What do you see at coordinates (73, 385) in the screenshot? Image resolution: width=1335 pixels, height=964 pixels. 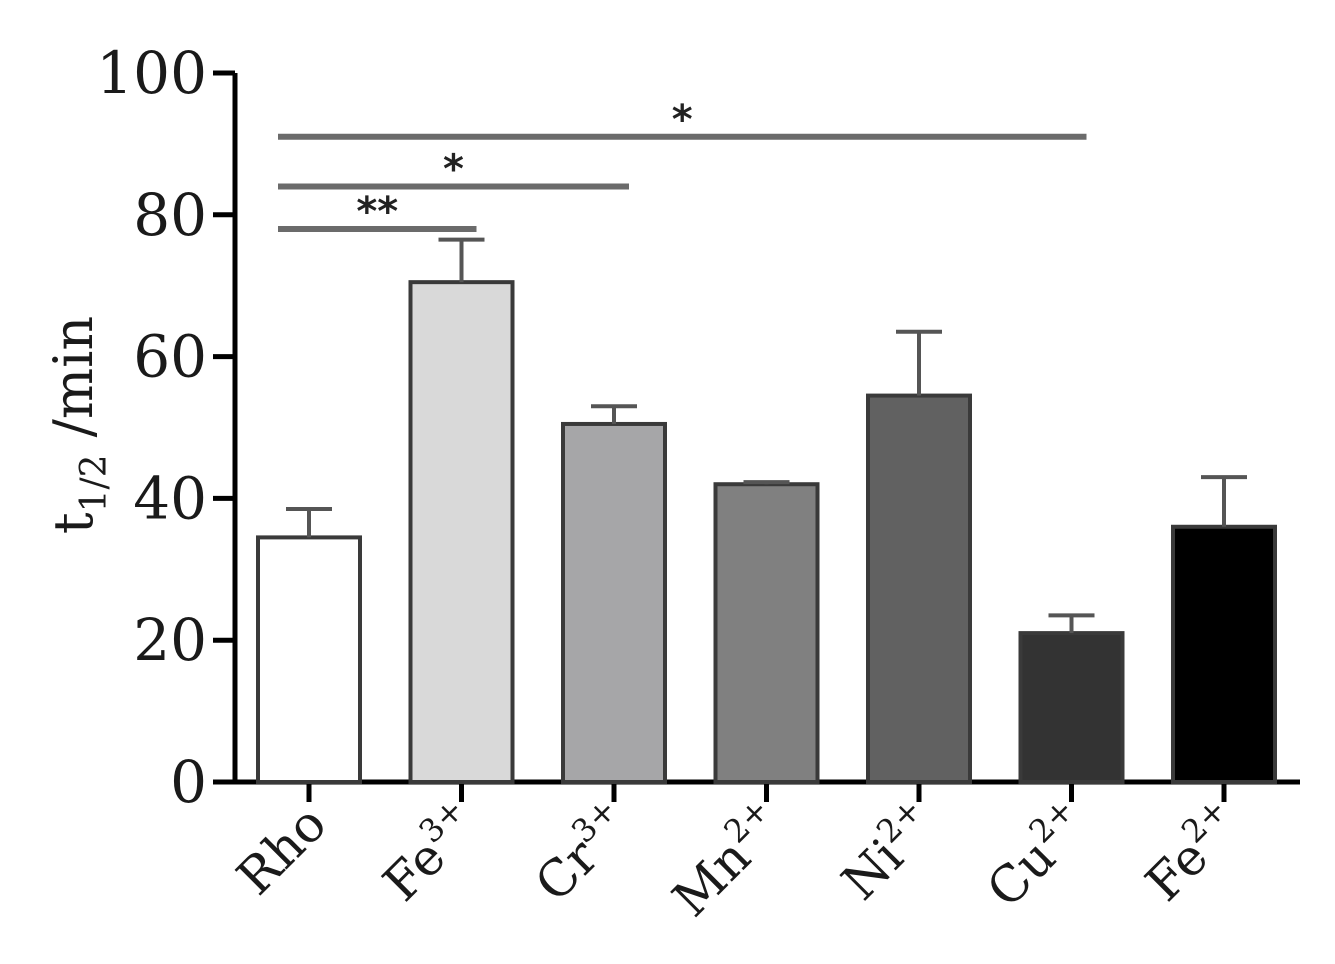 I see `y-axis-label-unit: /min` at bounding box center [73, 385].